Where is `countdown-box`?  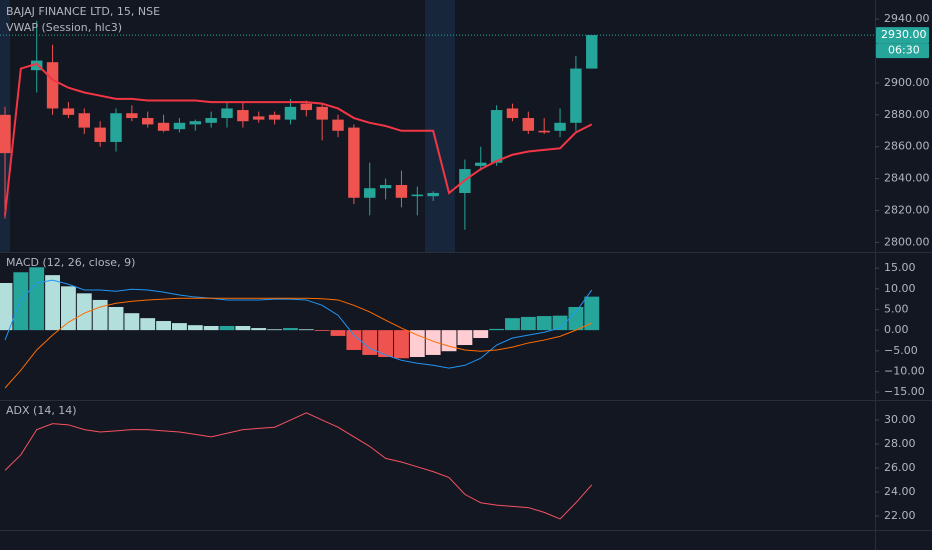 countdown-box is located at coordinates (902, 51).